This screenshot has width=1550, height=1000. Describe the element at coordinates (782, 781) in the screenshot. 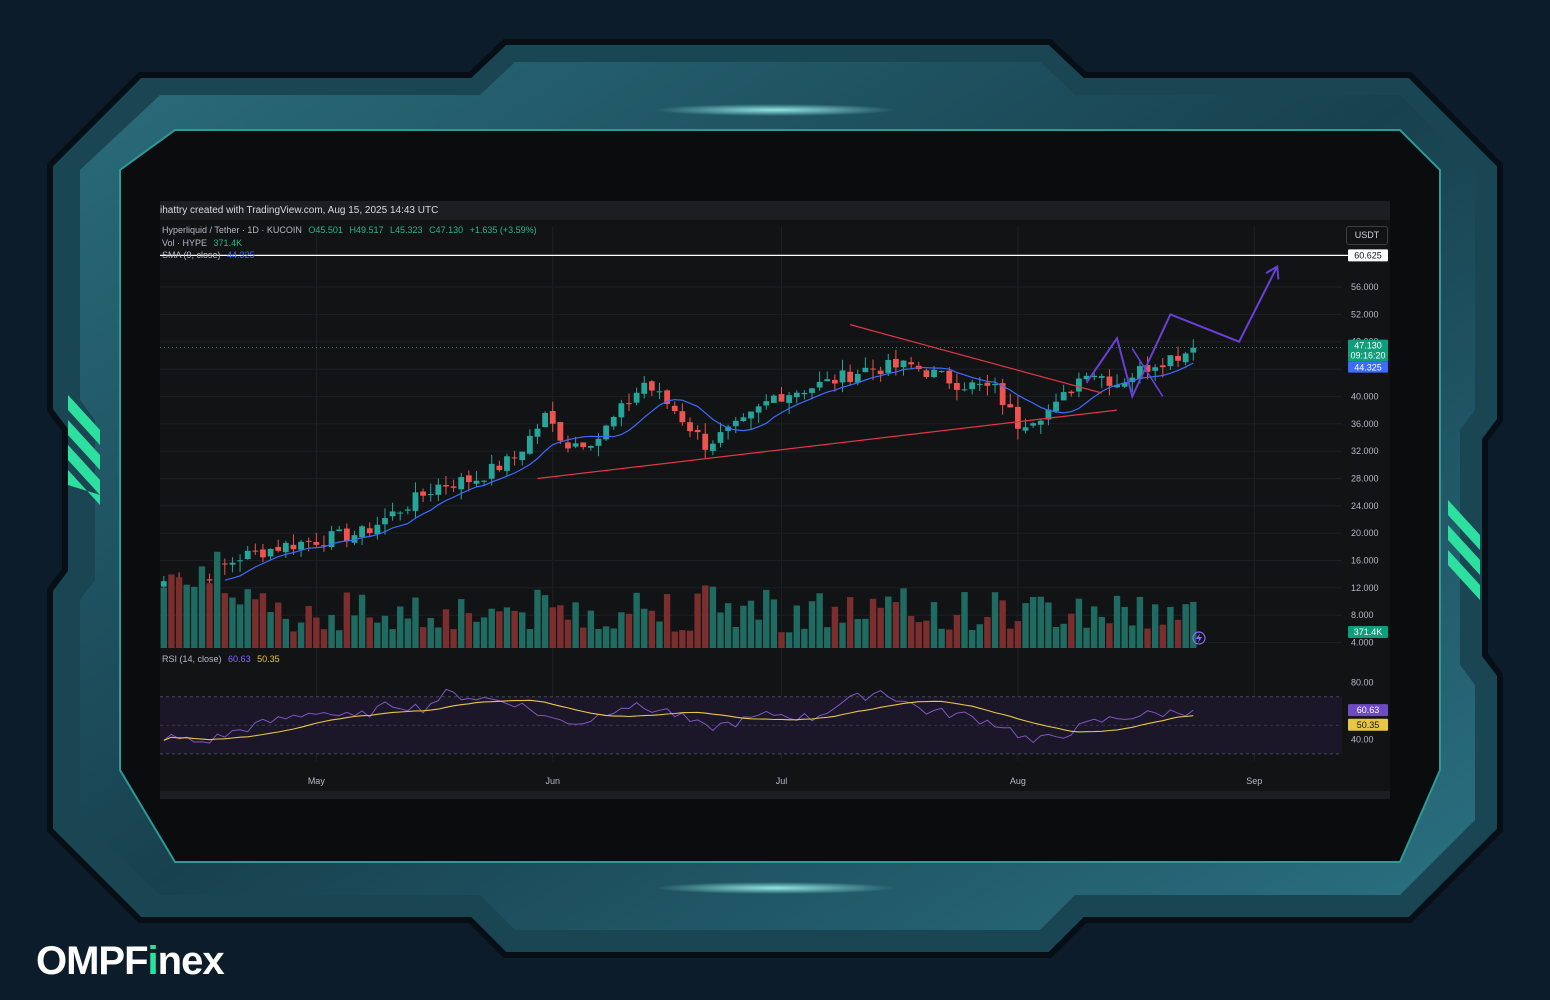

I see `x-tick-label: Jul` at that location.